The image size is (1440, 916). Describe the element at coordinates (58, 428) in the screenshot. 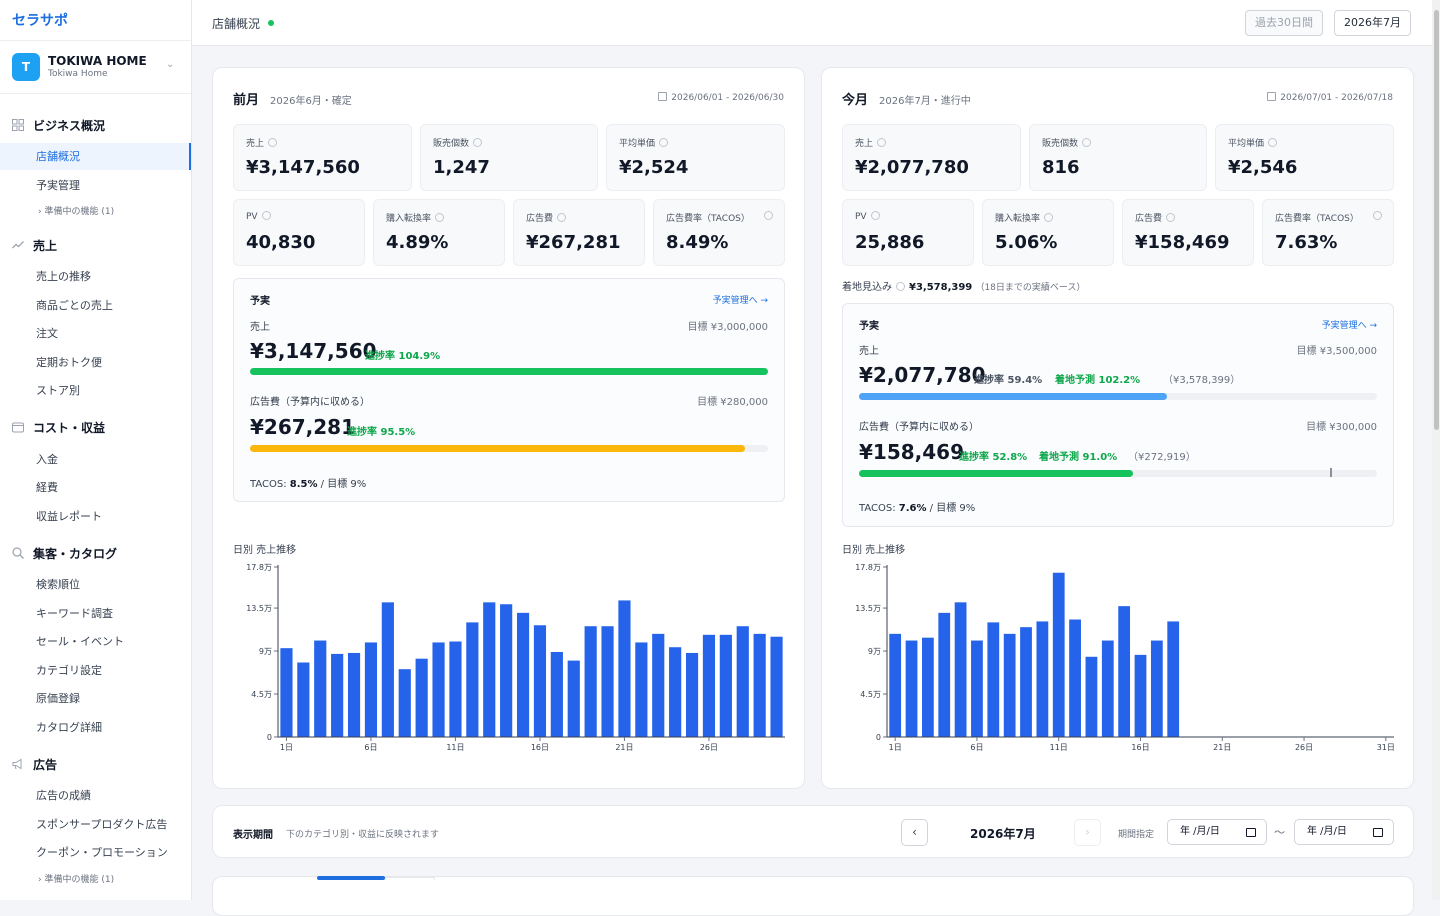

I see `section-cost: コスト・収益` at that location.